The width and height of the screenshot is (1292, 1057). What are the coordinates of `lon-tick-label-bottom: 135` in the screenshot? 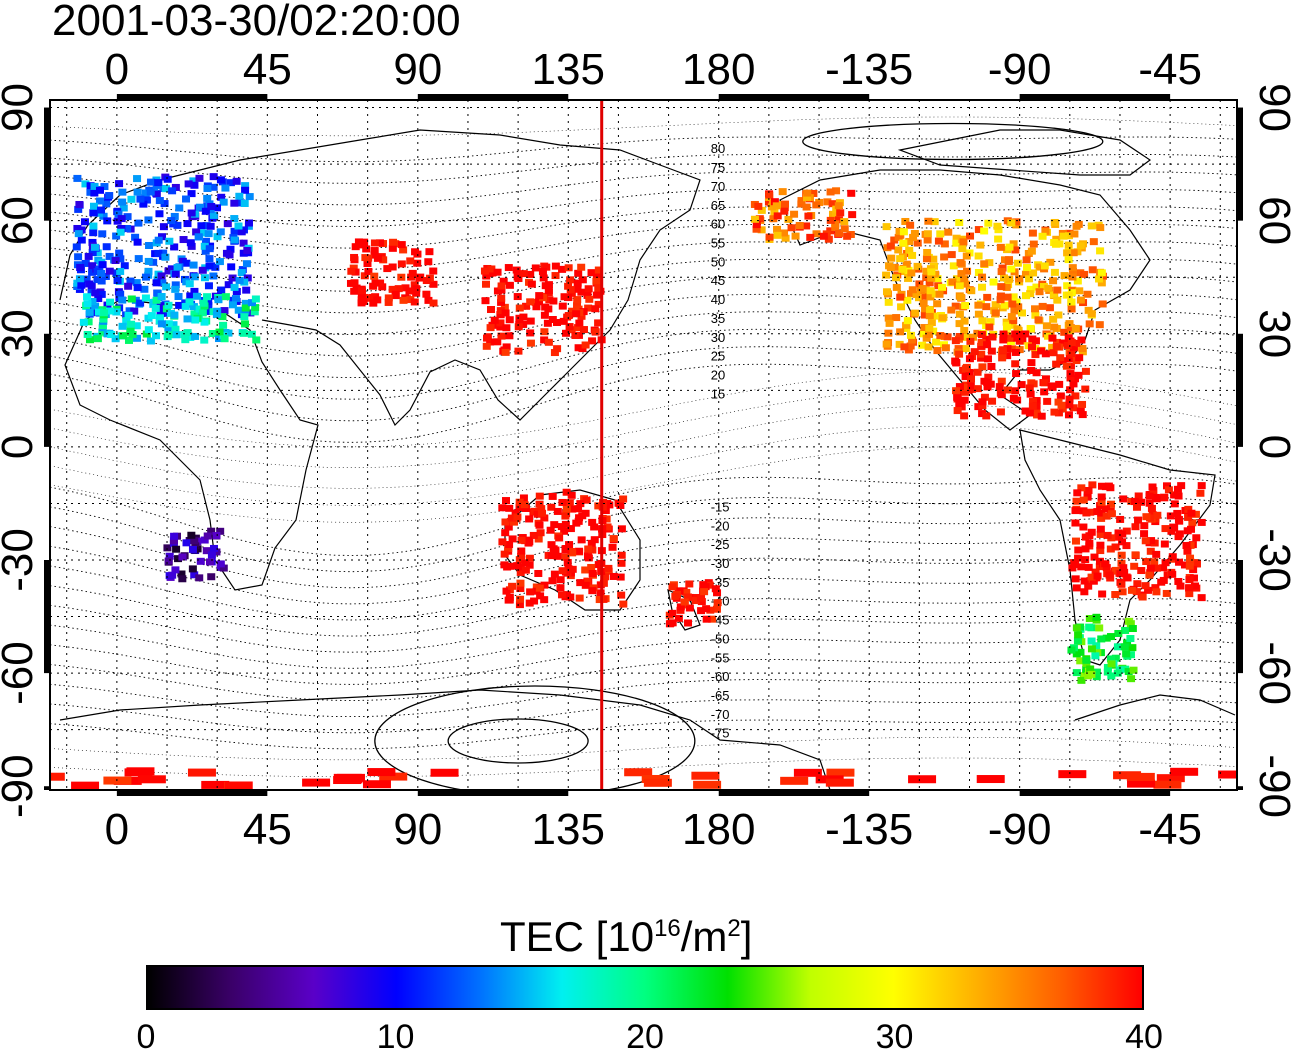 It's located at (568, 829).